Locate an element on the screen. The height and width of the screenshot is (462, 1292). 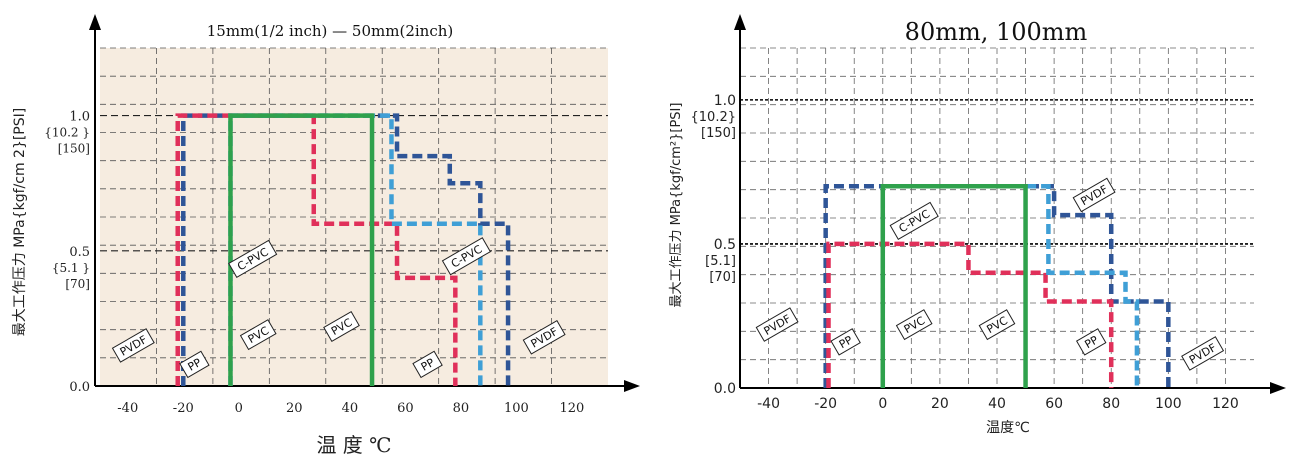
y-tick-label: {10.2} is located at coordinates (714, 117).